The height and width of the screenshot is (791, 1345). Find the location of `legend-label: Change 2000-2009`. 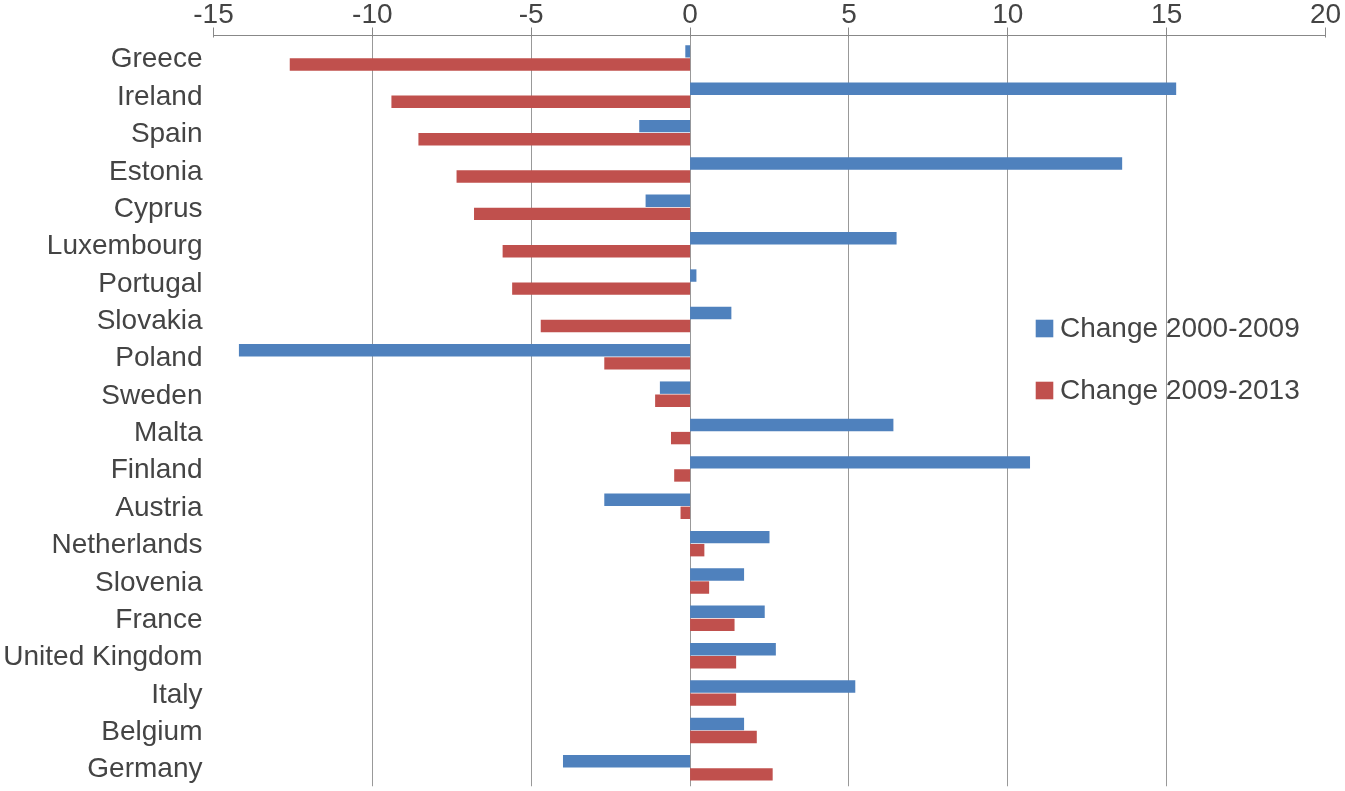

legend-label: Change 2000-2009 is located at coordinates (1180, 328).